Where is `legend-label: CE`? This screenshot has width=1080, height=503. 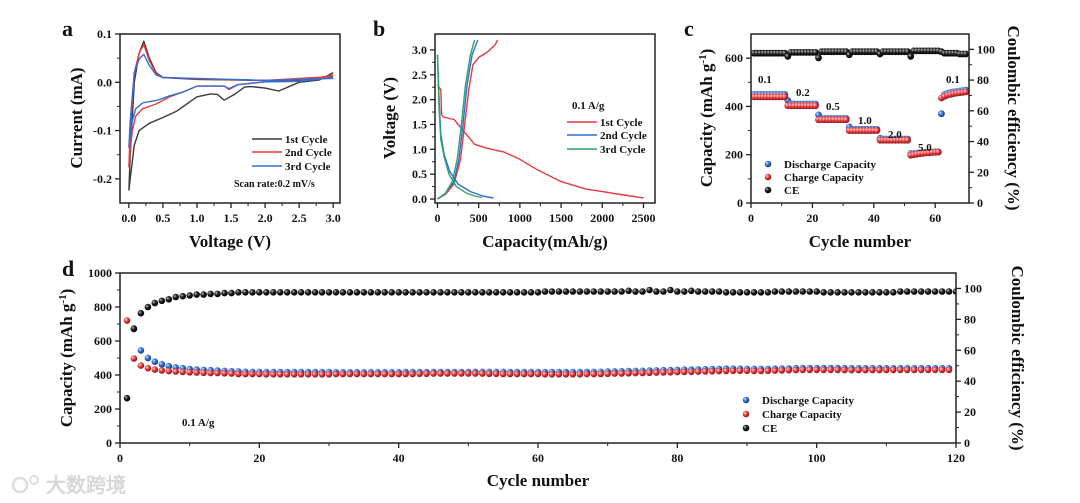
legend-label: CE is located at coordinates (791, 191).